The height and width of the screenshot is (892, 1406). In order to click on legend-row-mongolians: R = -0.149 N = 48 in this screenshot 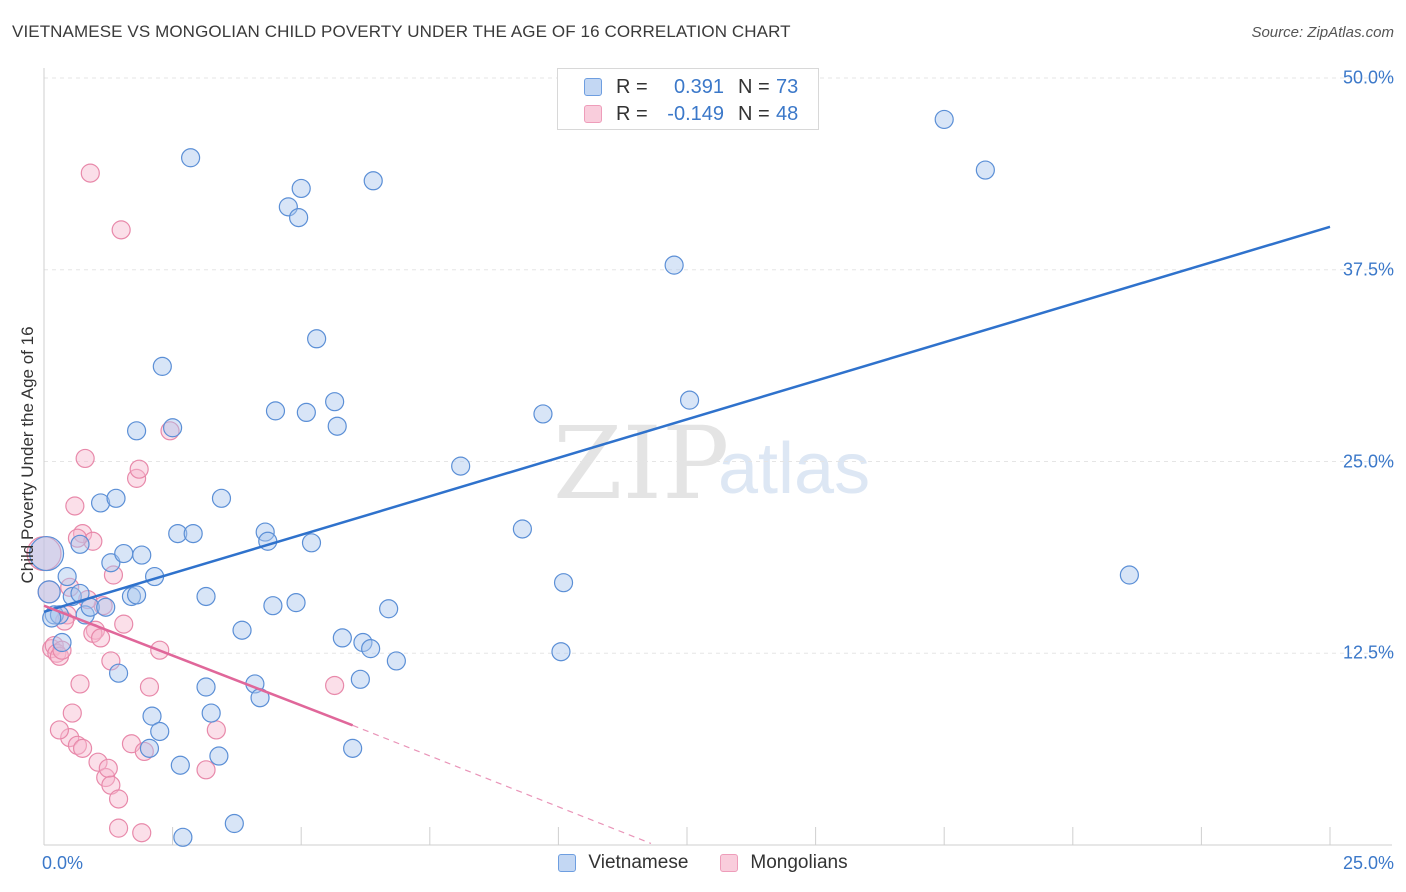, I will do `click(691, 114)`.